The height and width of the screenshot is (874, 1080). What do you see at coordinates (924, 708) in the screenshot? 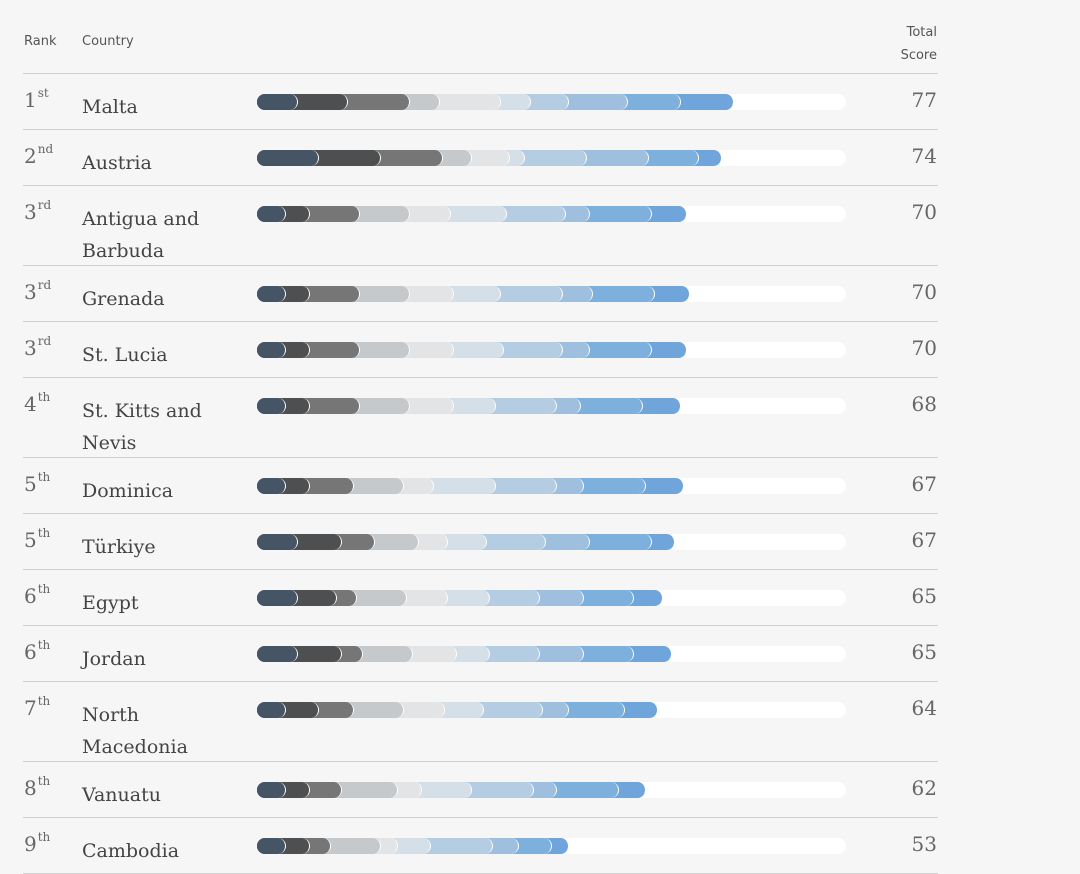
I see `total-score-value: 64` at bounding box center [924, 708].